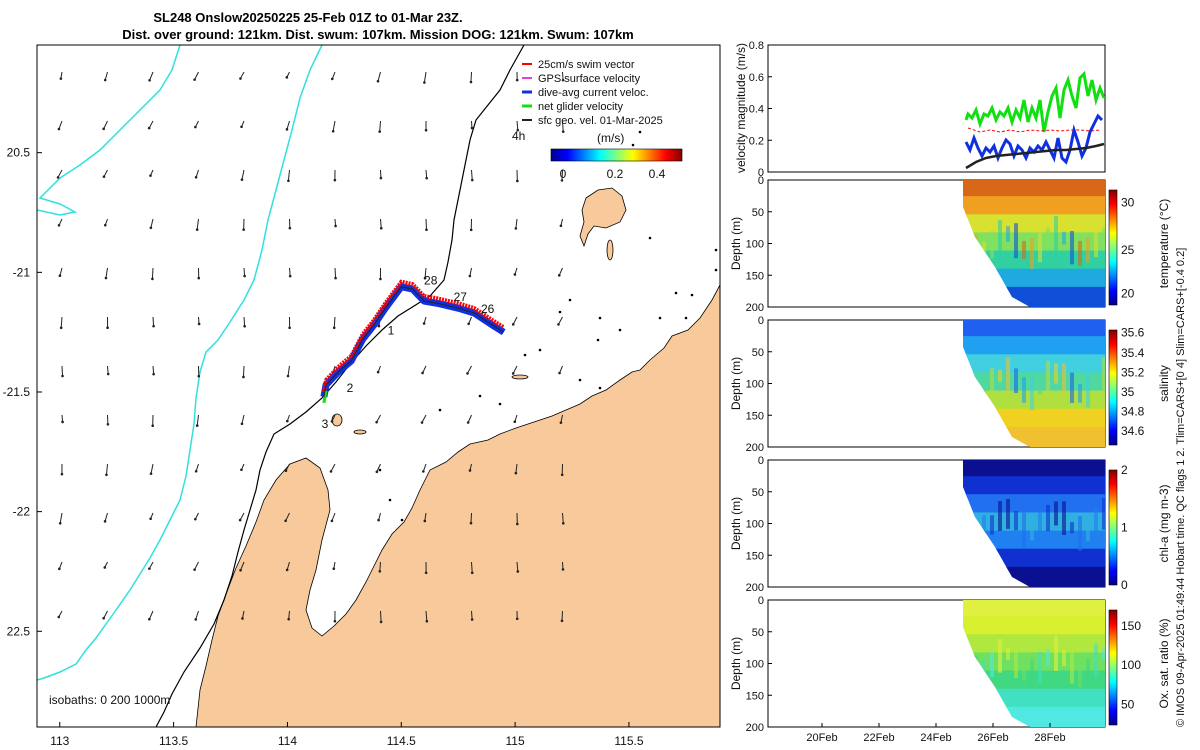 The height and width of the screenshot is (750, 1200). What do you see at coordinates (1034, 130) in the screenshot?
I see `swim-velocity-series` at bounding box center [1034, 130].